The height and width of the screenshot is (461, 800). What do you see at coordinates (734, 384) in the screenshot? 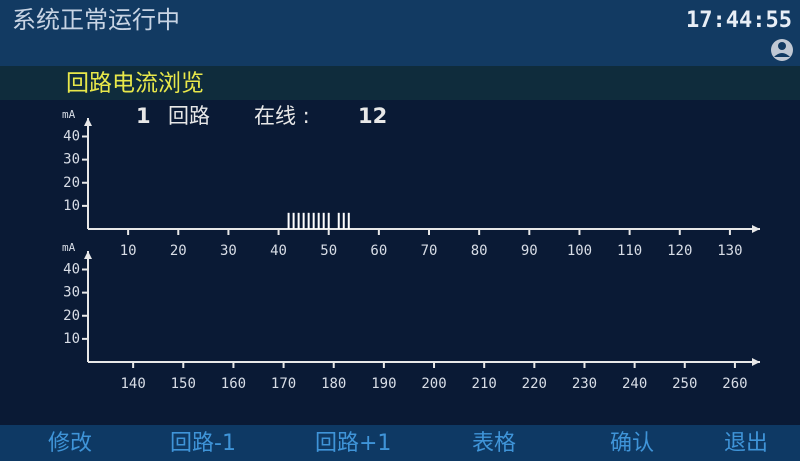
I see `x-tick-label: 260` at bounding box center [734, 384].